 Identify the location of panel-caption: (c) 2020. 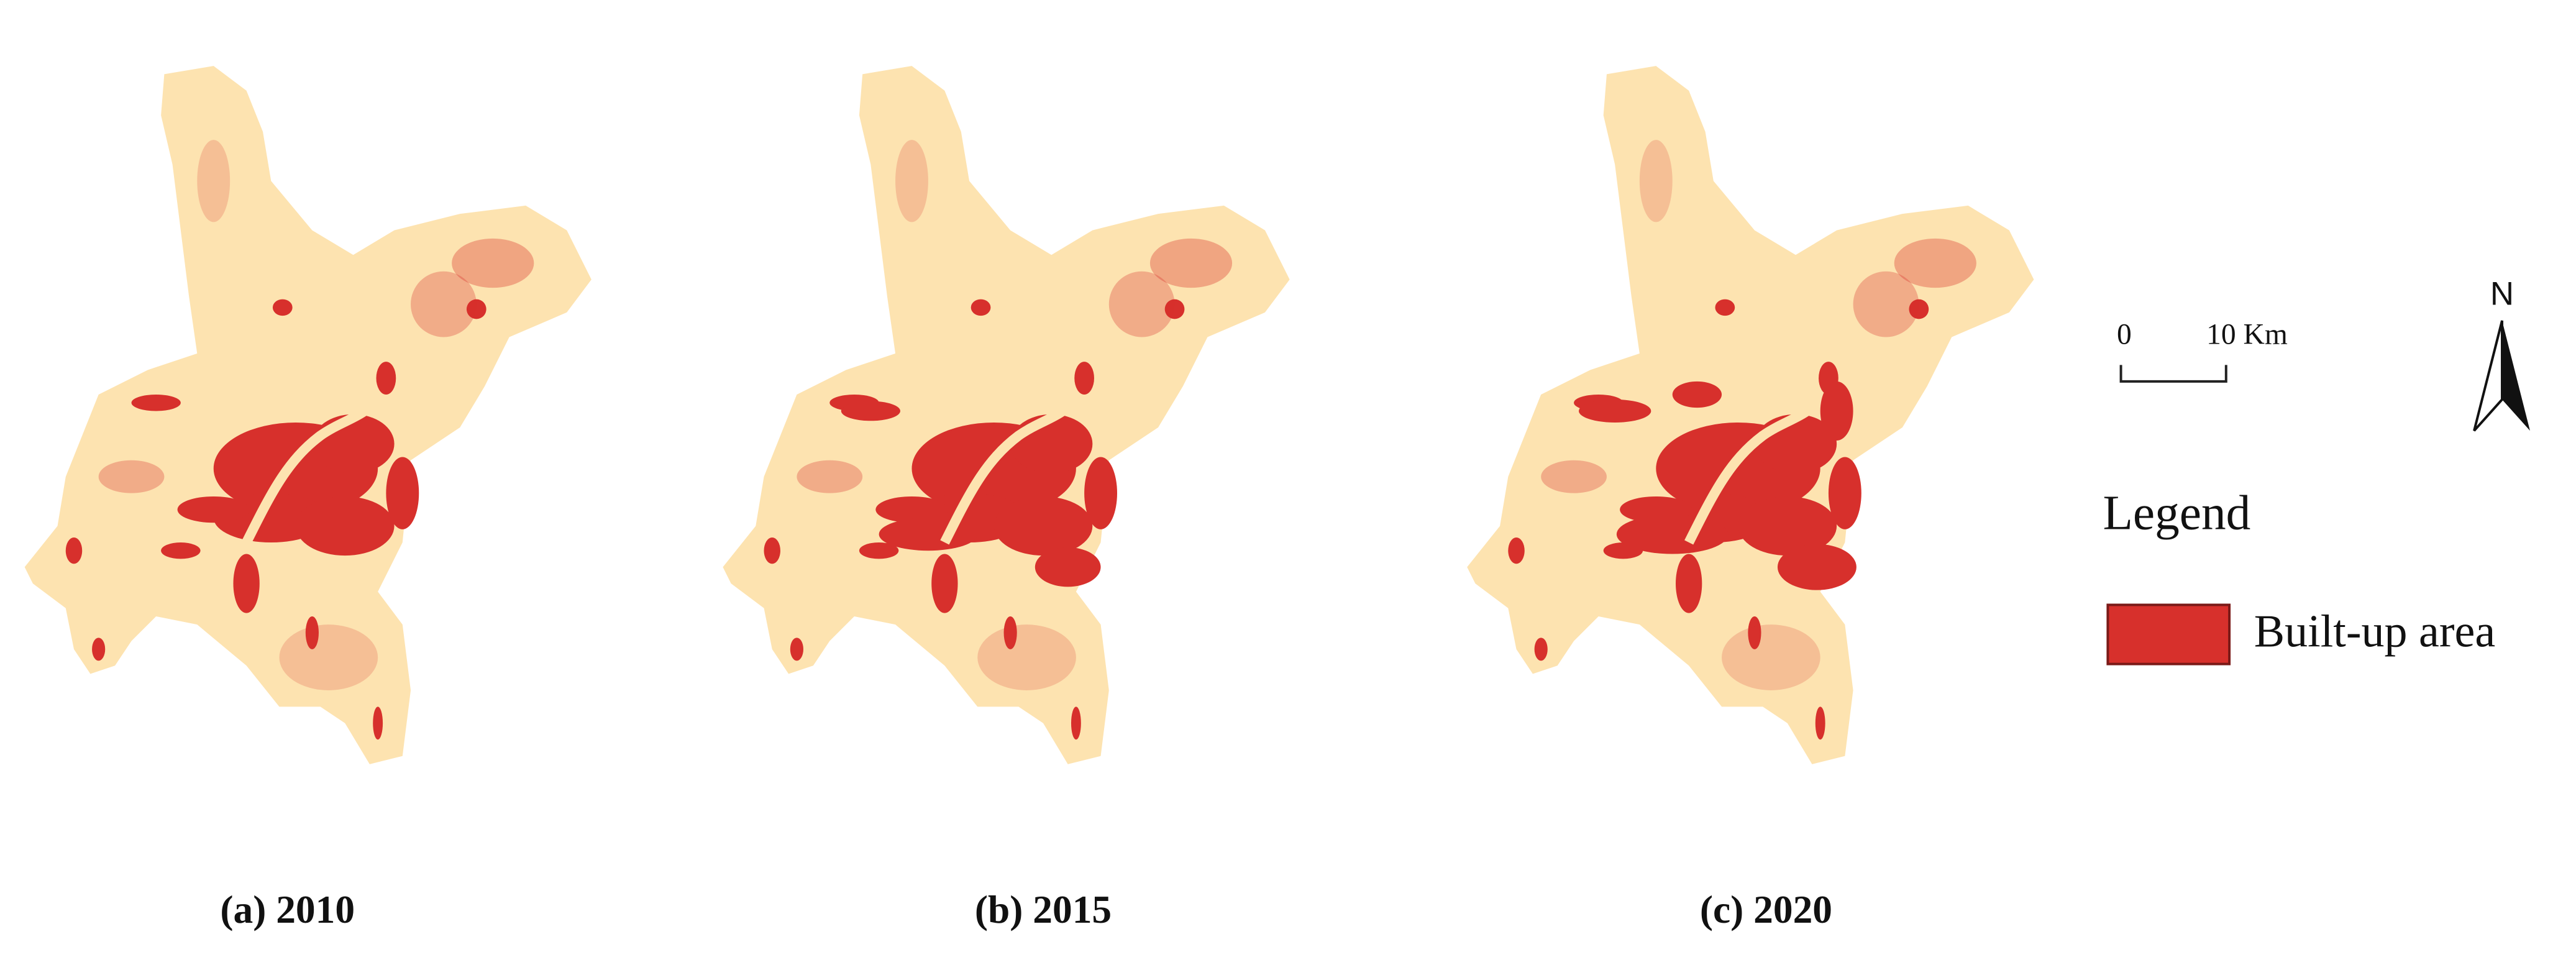
(1766, 909).